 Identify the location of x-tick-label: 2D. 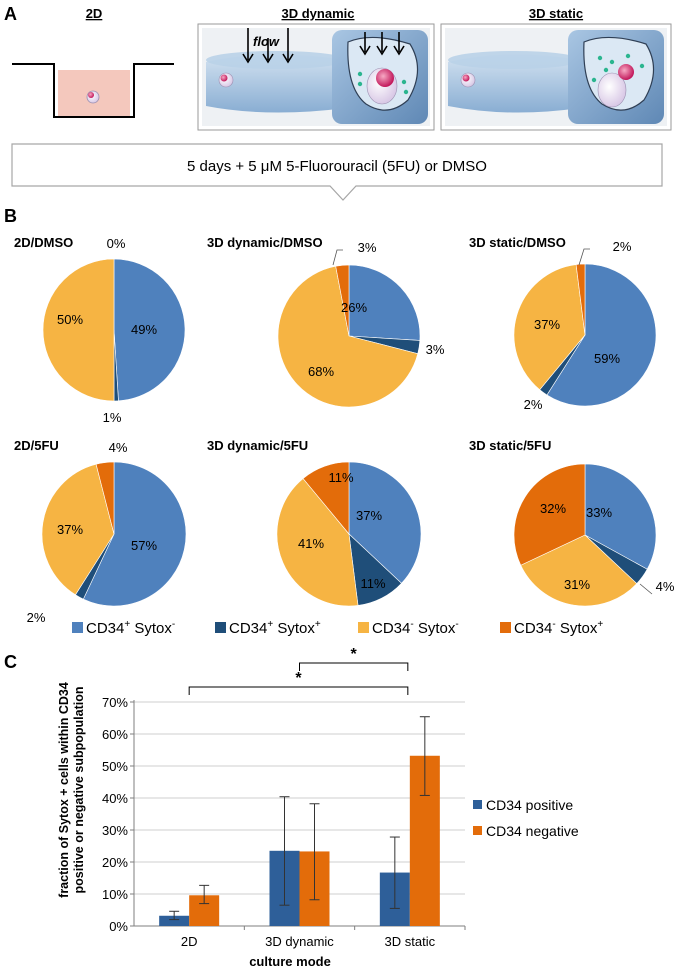
(189, 941).